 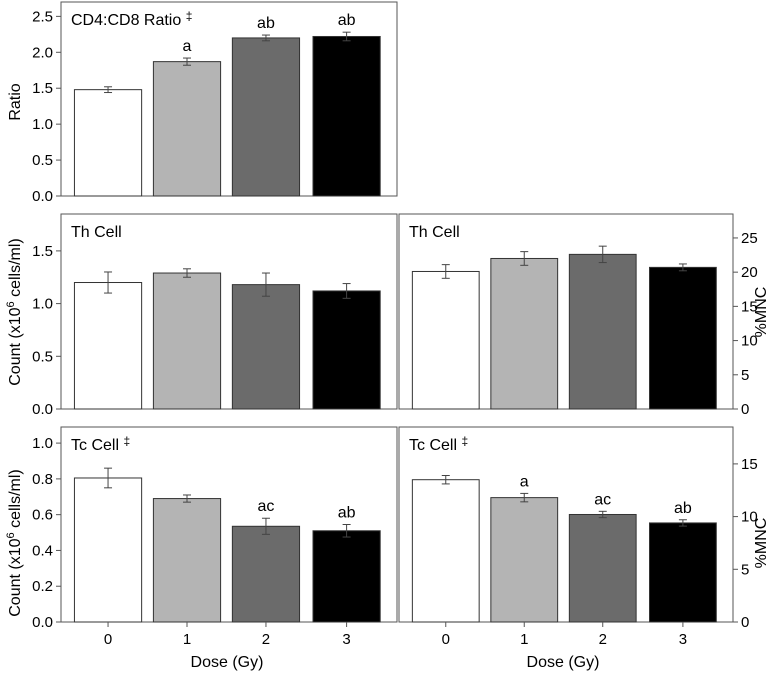 I want to click on x-axis-label-left: Dose (Gy), so click(x=227, y=662).